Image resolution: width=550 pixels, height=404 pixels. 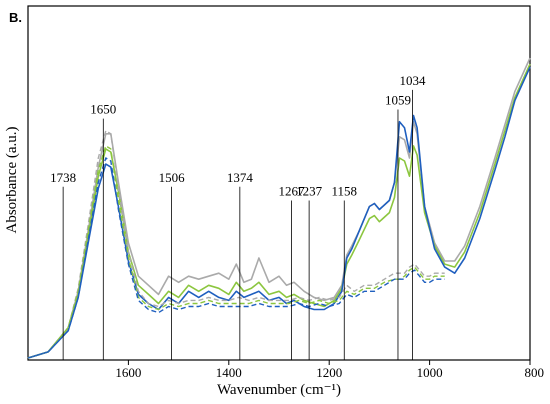 What do you see at coordinates (413, 80) in the screenshot?
I see `annotation-label-1034: 1034` at bounding box center [413, 80].